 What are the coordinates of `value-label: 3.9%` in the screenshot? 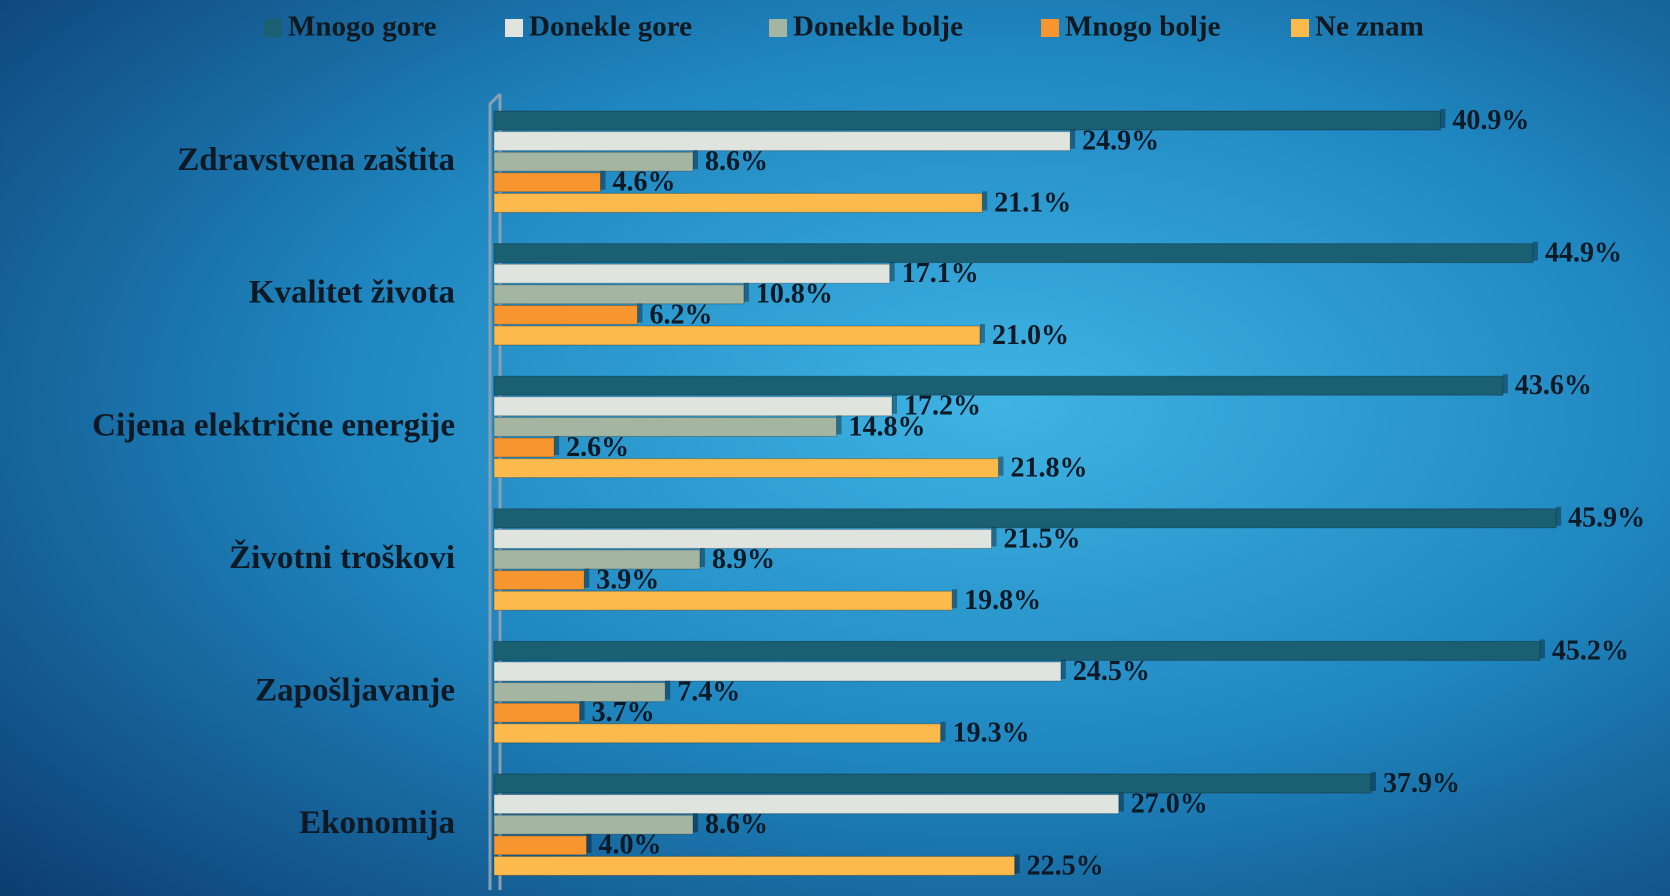 It's located at (627, 580).